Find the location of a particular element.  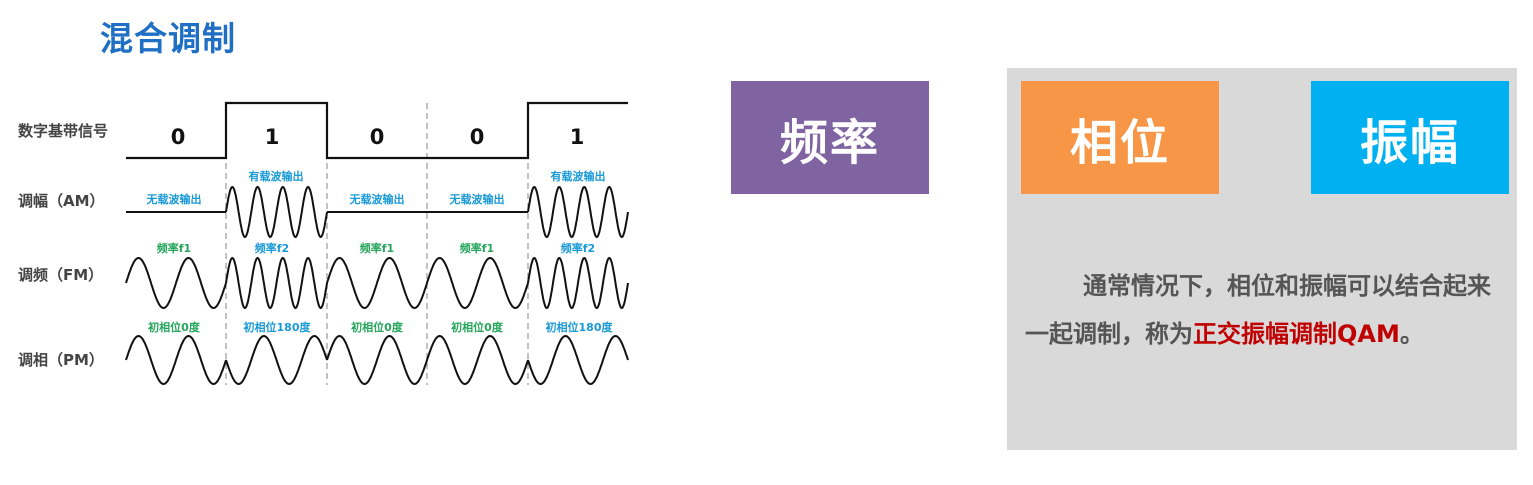

am-signal-label: 调幅（AM） is located at coordinates (61, 201).